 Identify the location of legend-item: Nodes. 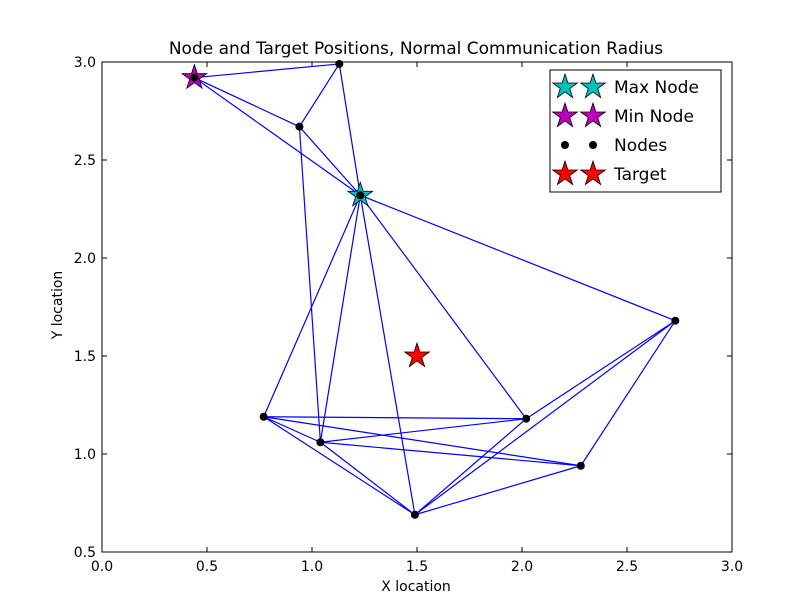
(614, 146).